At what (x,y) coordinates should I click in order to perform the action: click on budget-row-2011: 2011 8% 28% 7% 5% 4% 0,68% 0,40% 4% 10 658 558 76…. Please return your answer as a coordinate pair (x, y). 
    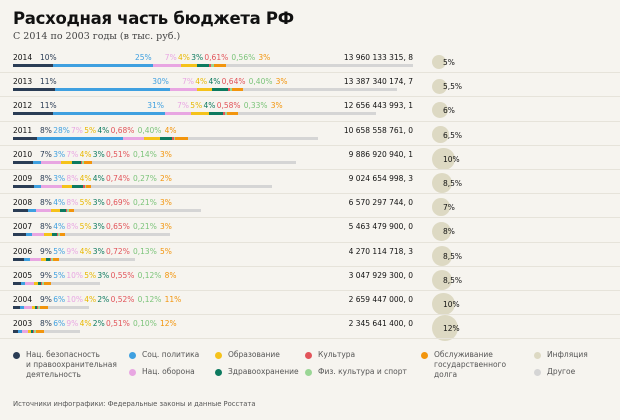
    Looking at the image, I should click on (310, 134).